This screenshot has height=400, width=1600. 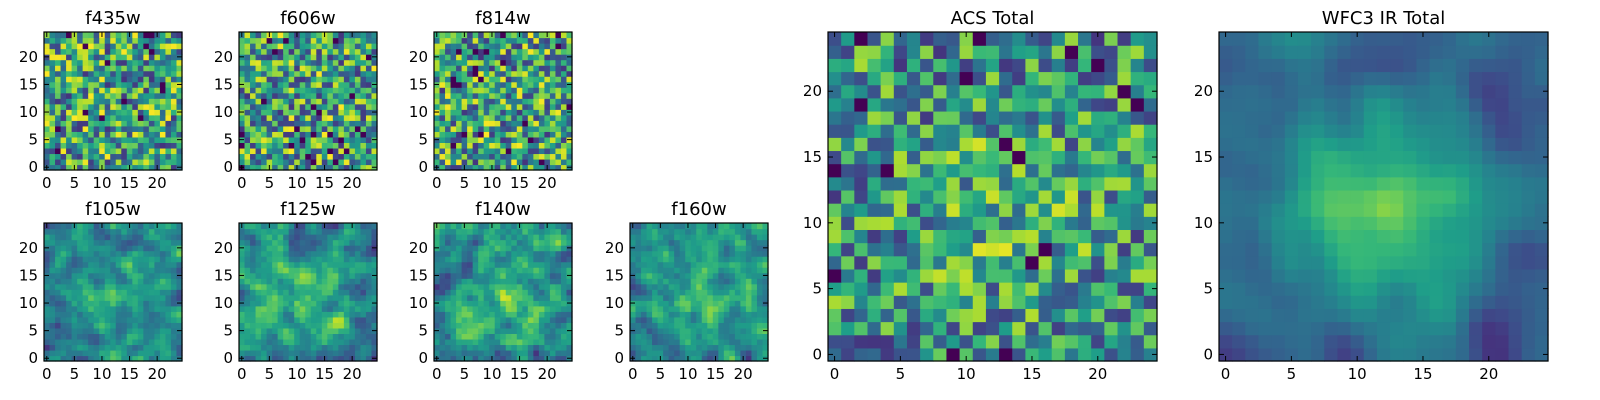 What do you see at coordinates (113, 101) in the screenshot?
I see `plot-frame` at bounding box center [113, 101].